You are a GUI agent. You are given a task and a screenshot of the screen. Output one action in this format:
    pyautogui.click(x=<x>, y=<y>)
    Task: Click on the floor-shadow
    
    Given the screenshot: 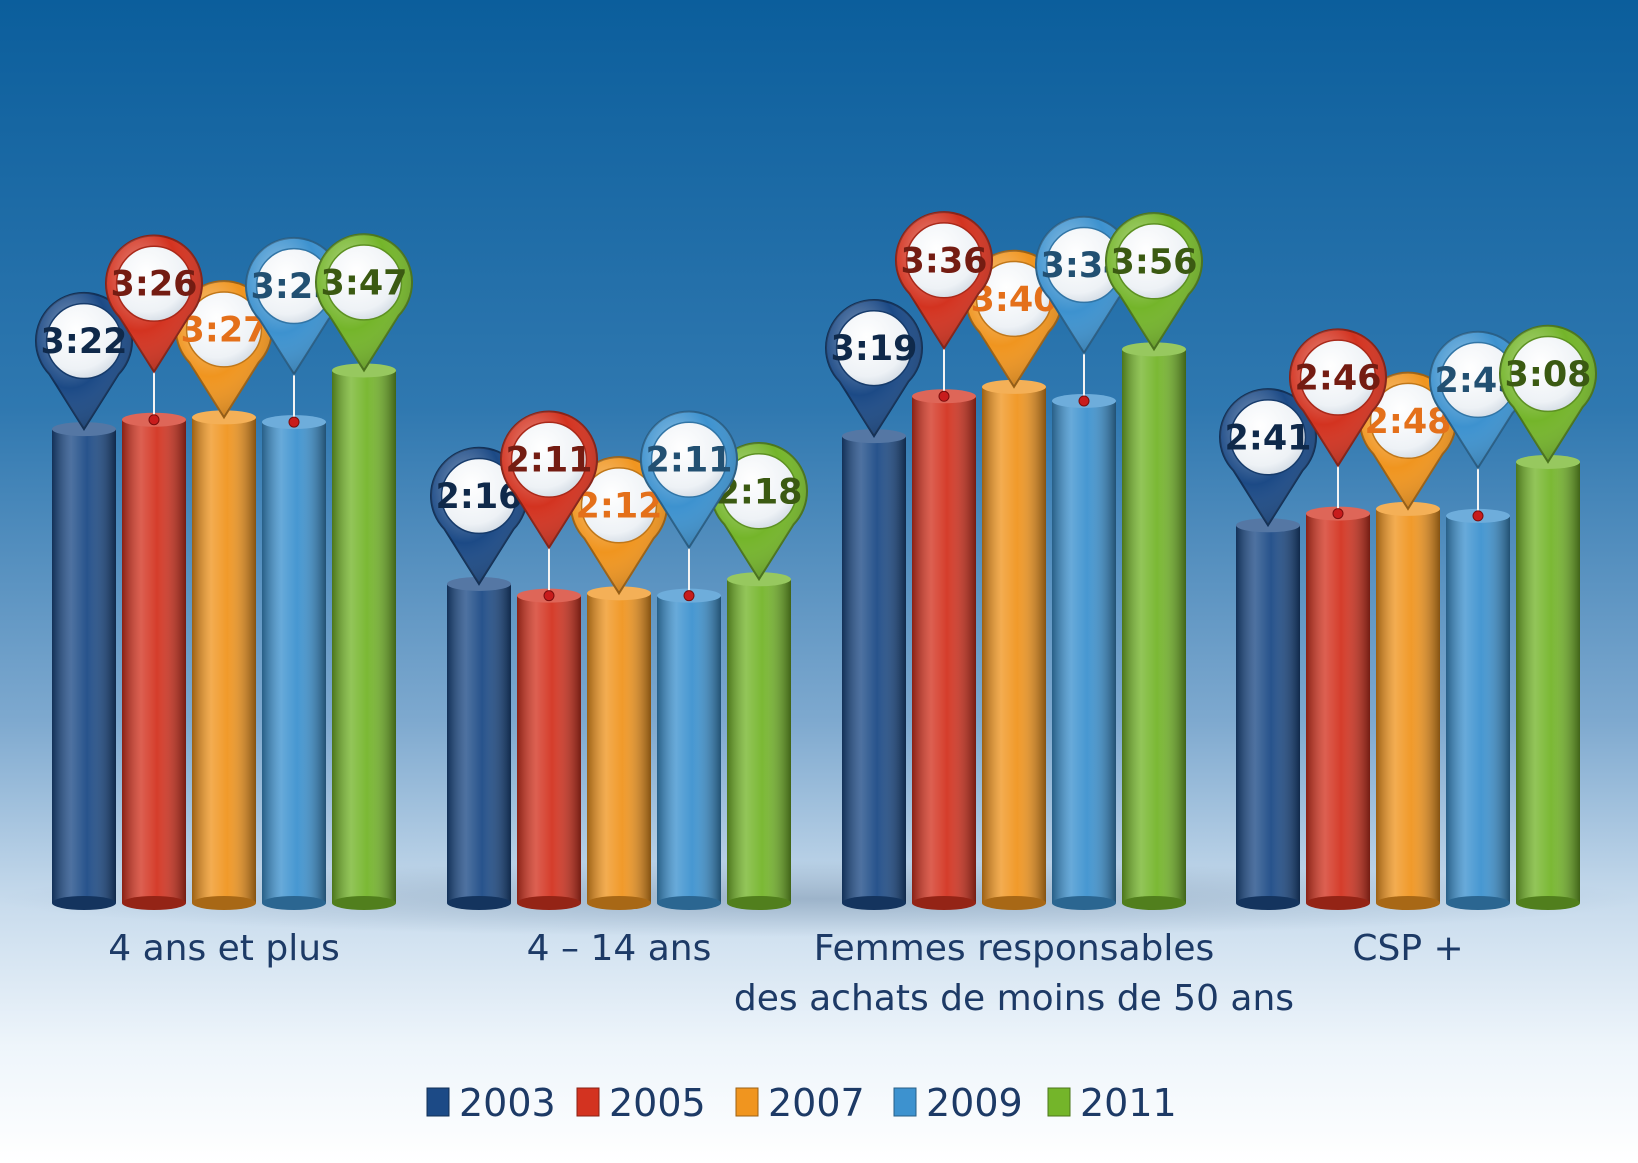 What is the action you would take?
    pyautogui.click(x=819, y=899)
    